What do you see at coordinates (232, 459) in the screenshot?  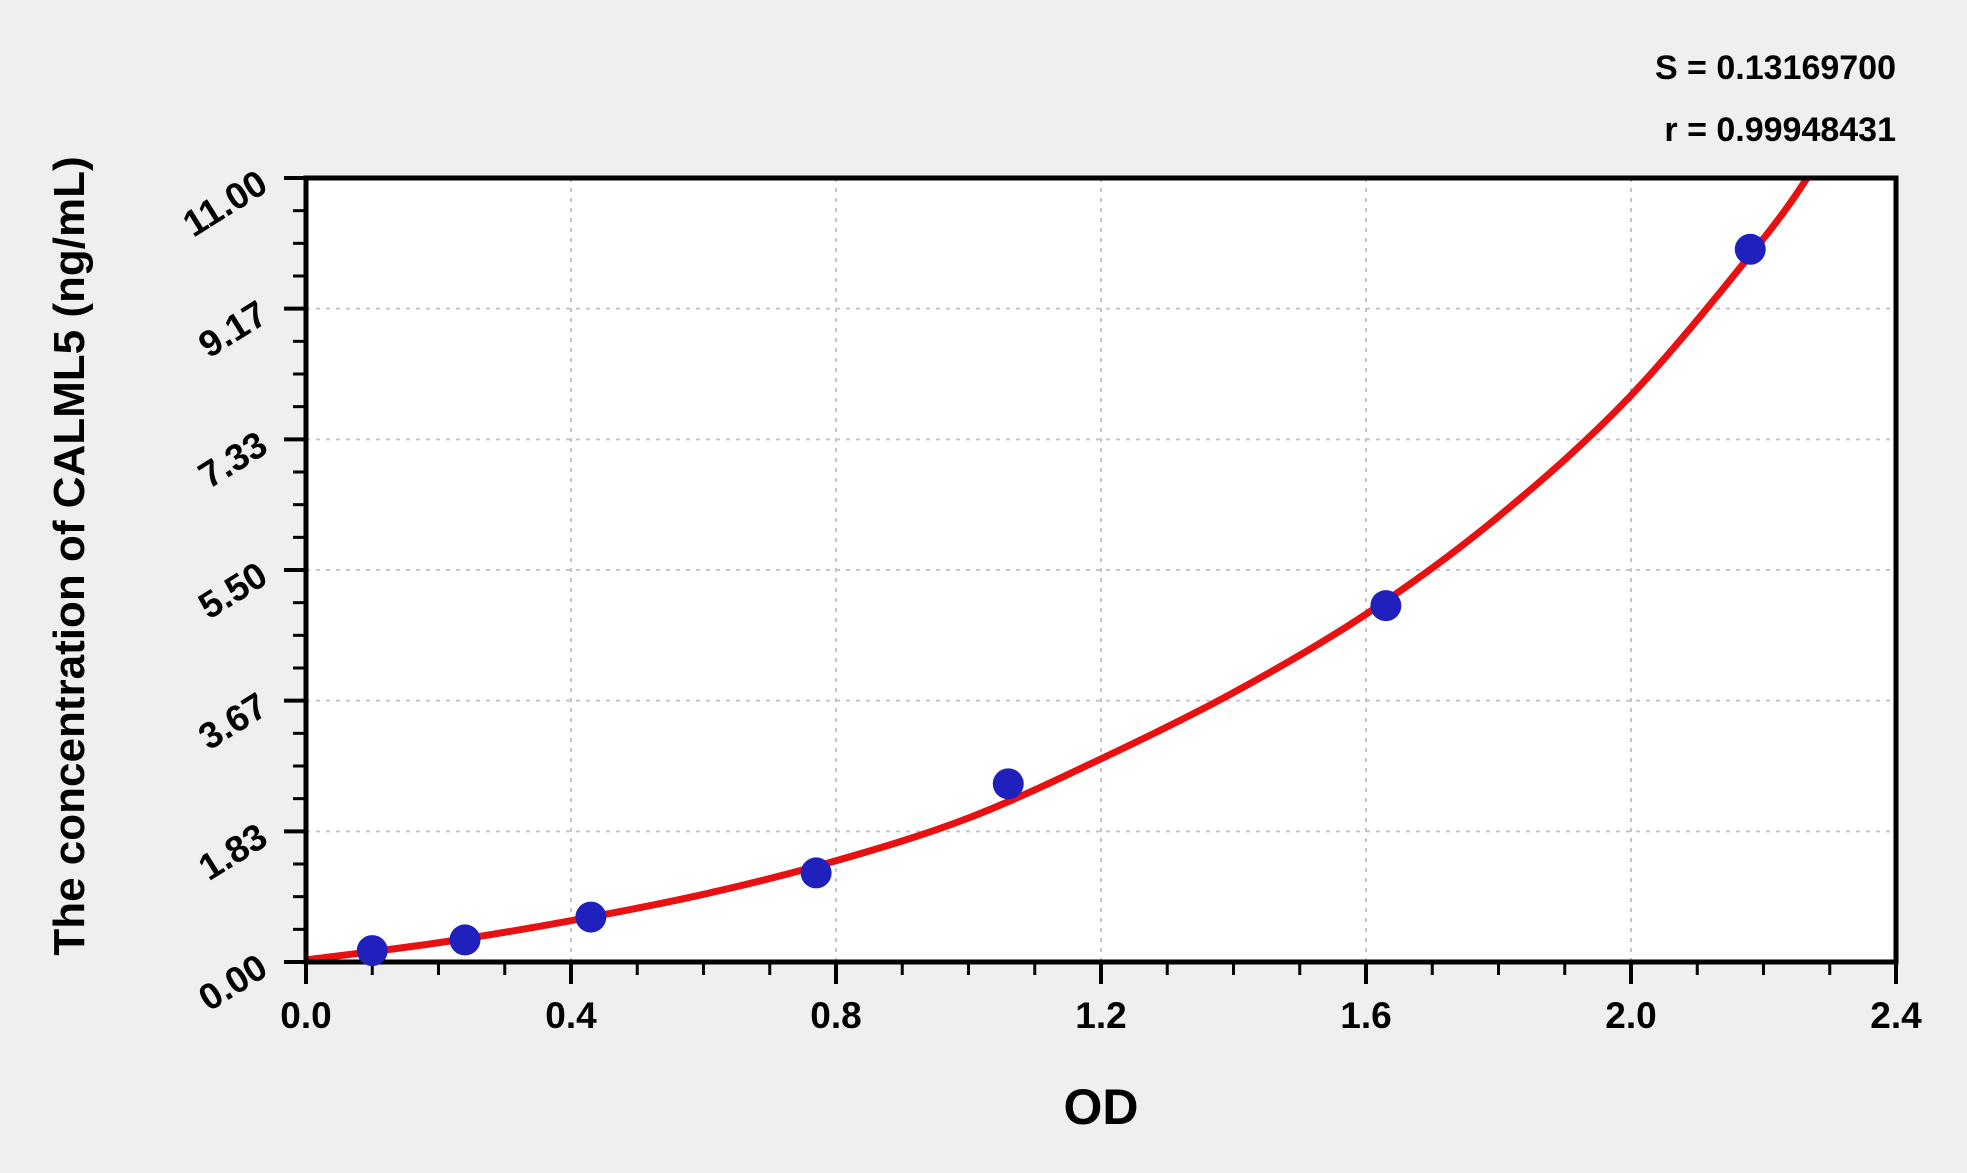 I see `y-tick-label: 7.33` at bounding box center [232, 459].